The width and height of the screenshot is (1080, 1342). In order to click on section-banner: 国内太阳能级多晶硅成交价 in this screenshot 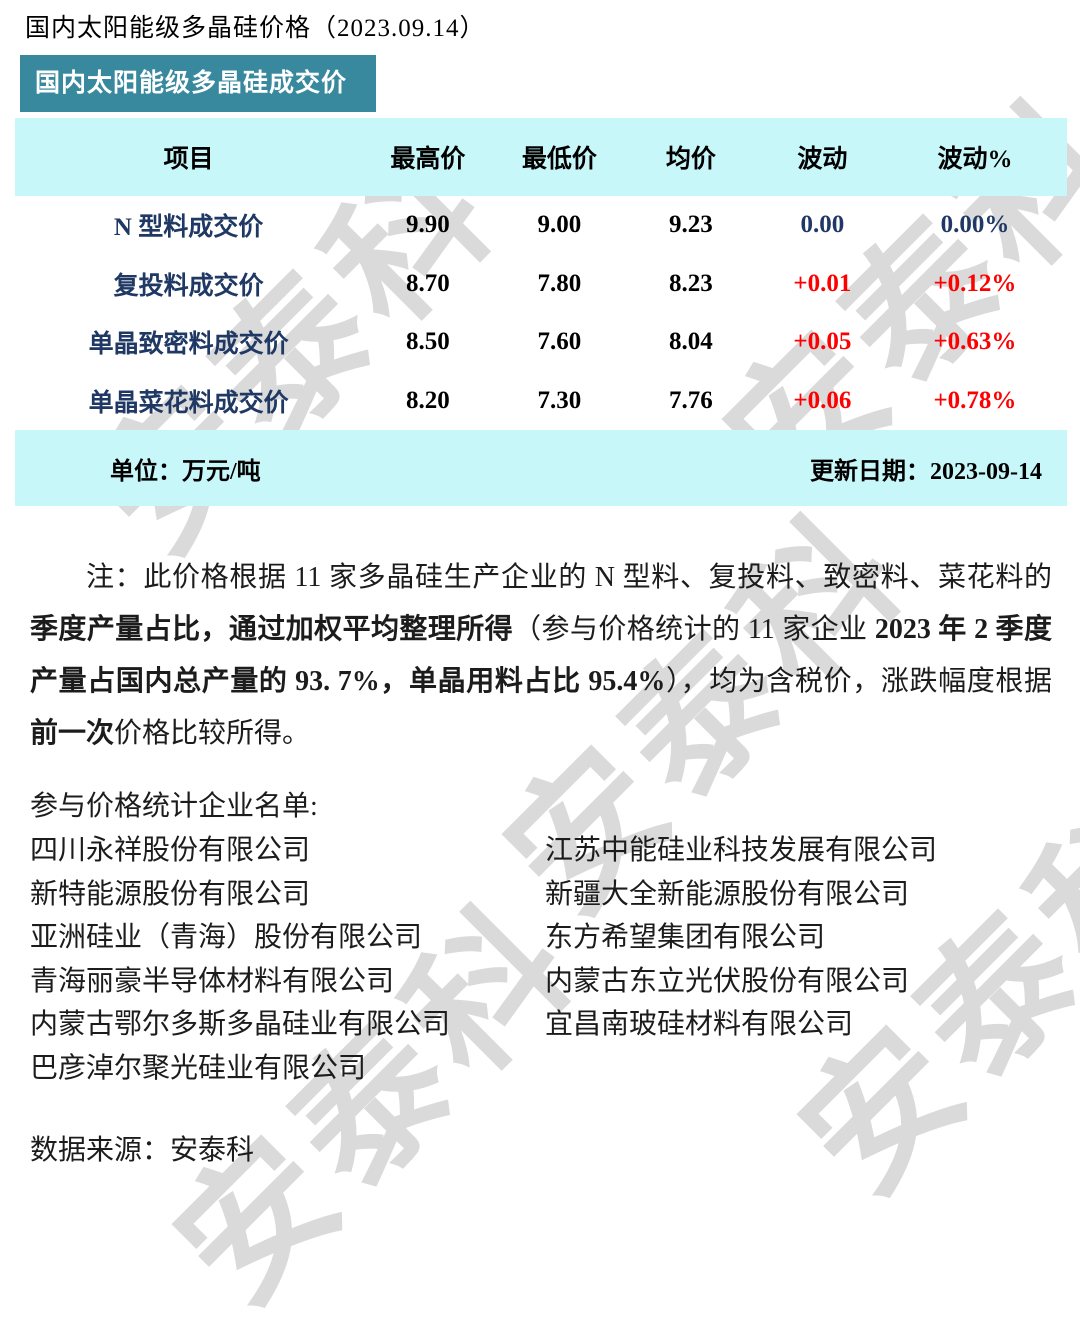, I will do `click(198, 83)`.